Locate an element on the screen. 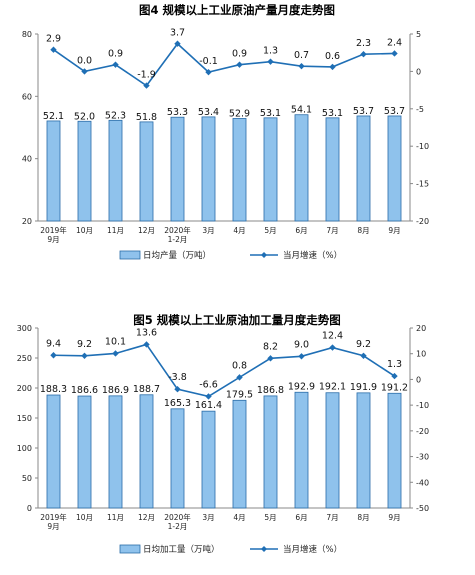 The image size is (475, 575). right-tick-label: -20 is located at coordinates (422, 431).